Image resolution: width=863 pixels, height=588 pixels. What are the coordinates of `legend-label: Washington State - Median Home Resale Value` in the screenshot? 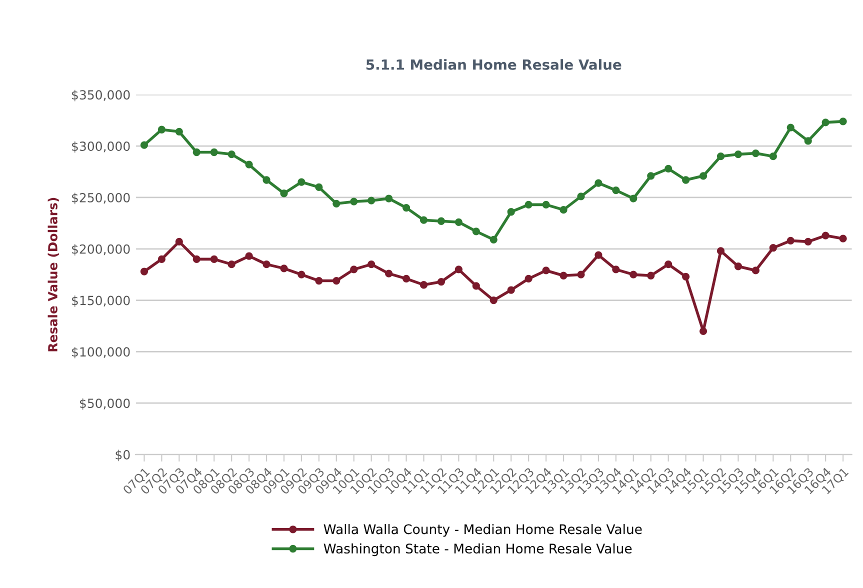 It's located at (478, 549).